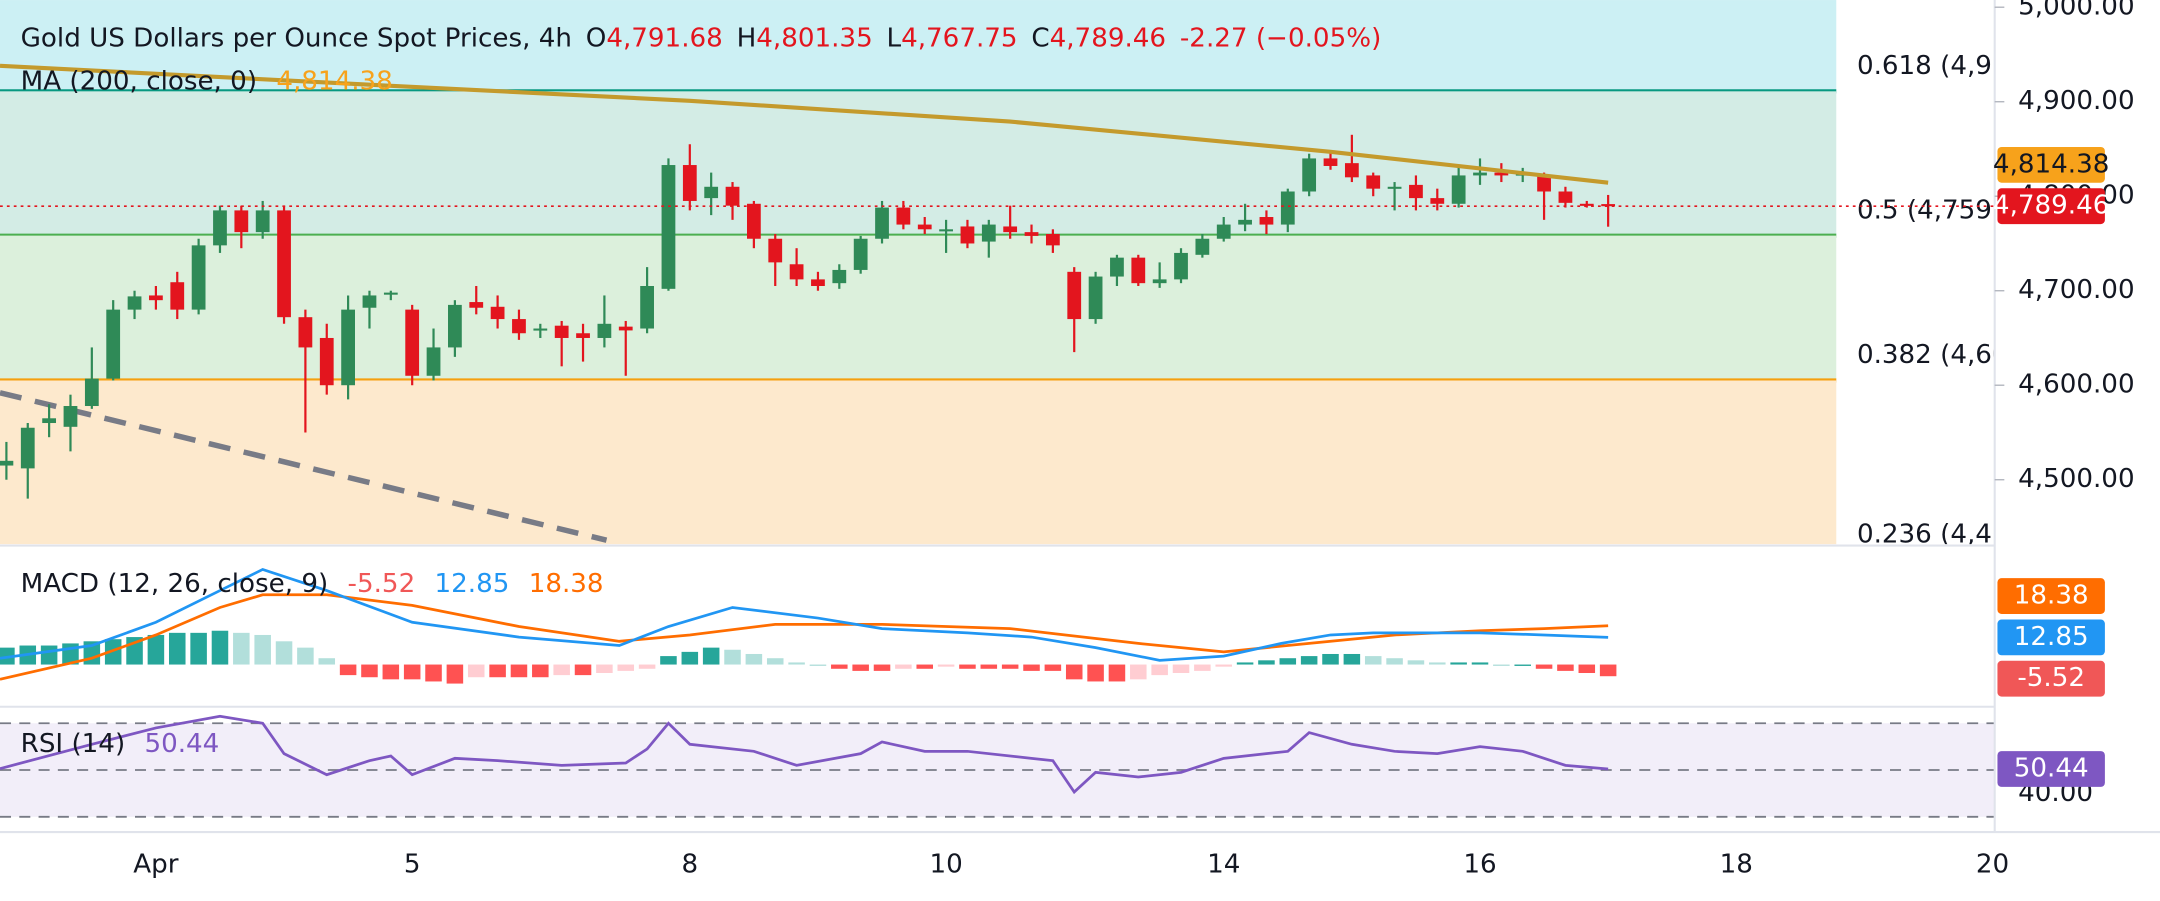  What do you see at coordinates (2076, 479) in the screenshot?
I see `y-tick-label: 4,500.00` at bounding box center [2076, 479].